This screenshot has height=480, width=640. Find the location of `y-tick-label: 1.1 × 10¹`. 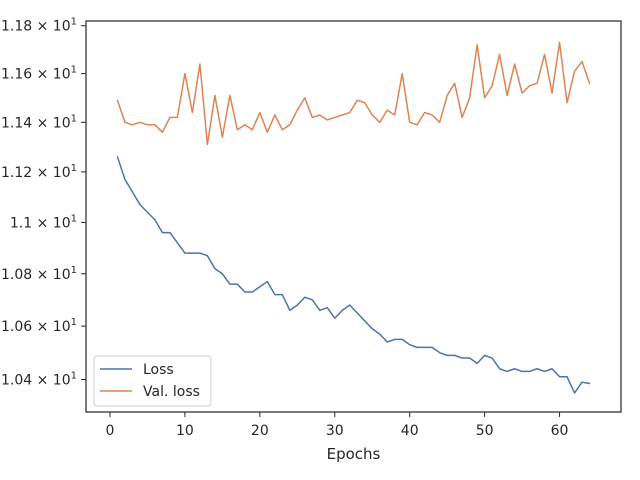

y-tick-label: 1.1 × 10¹ is located at coordinates (43, 222).